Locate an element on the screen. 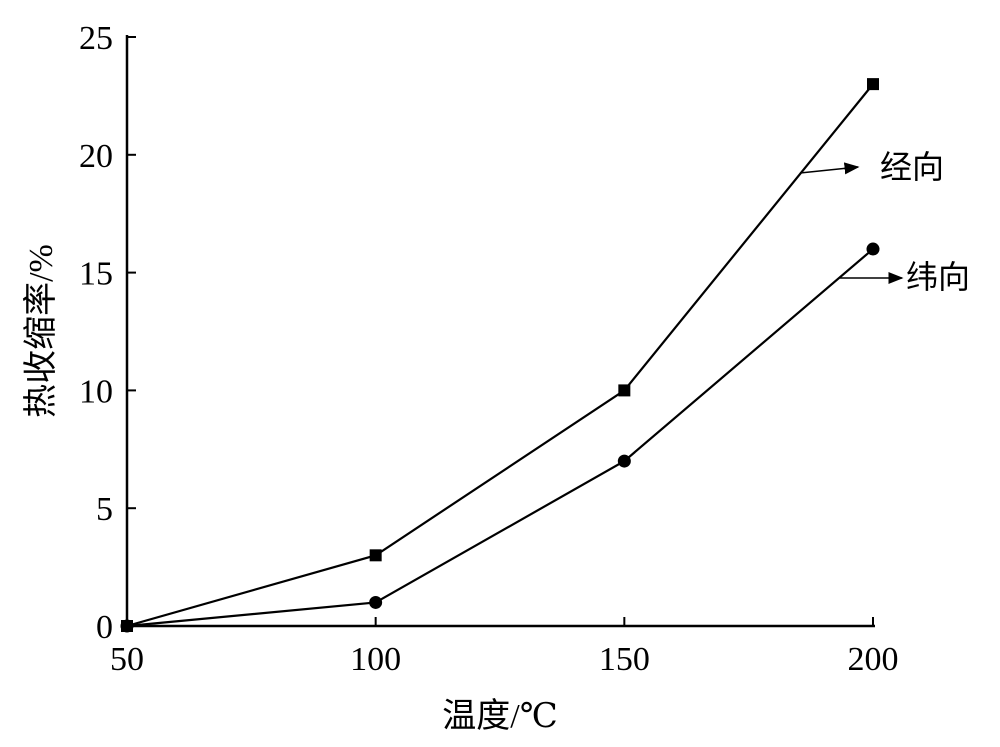  y-axis-label: 热收缩率/% is located at coordinates (41, 331).